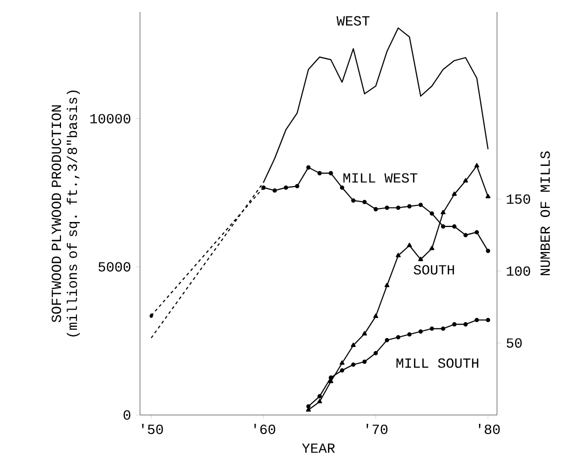  Describe the element at coordinates (110, 119) in the screenshot. I see `y-tick-label: 10000` at that location.